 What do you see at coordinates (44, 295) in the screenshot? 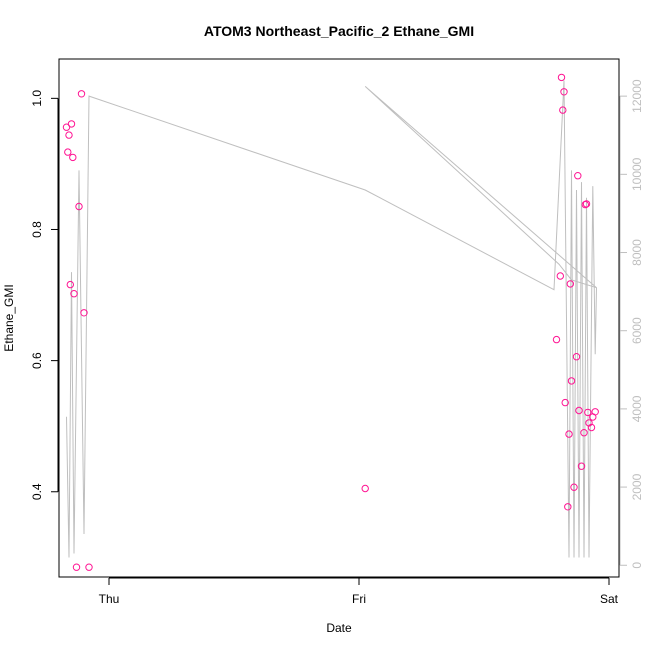
I see `y-axis-left: 0.4 0.6 0.8 1.0` at bounding box center [44, 295].